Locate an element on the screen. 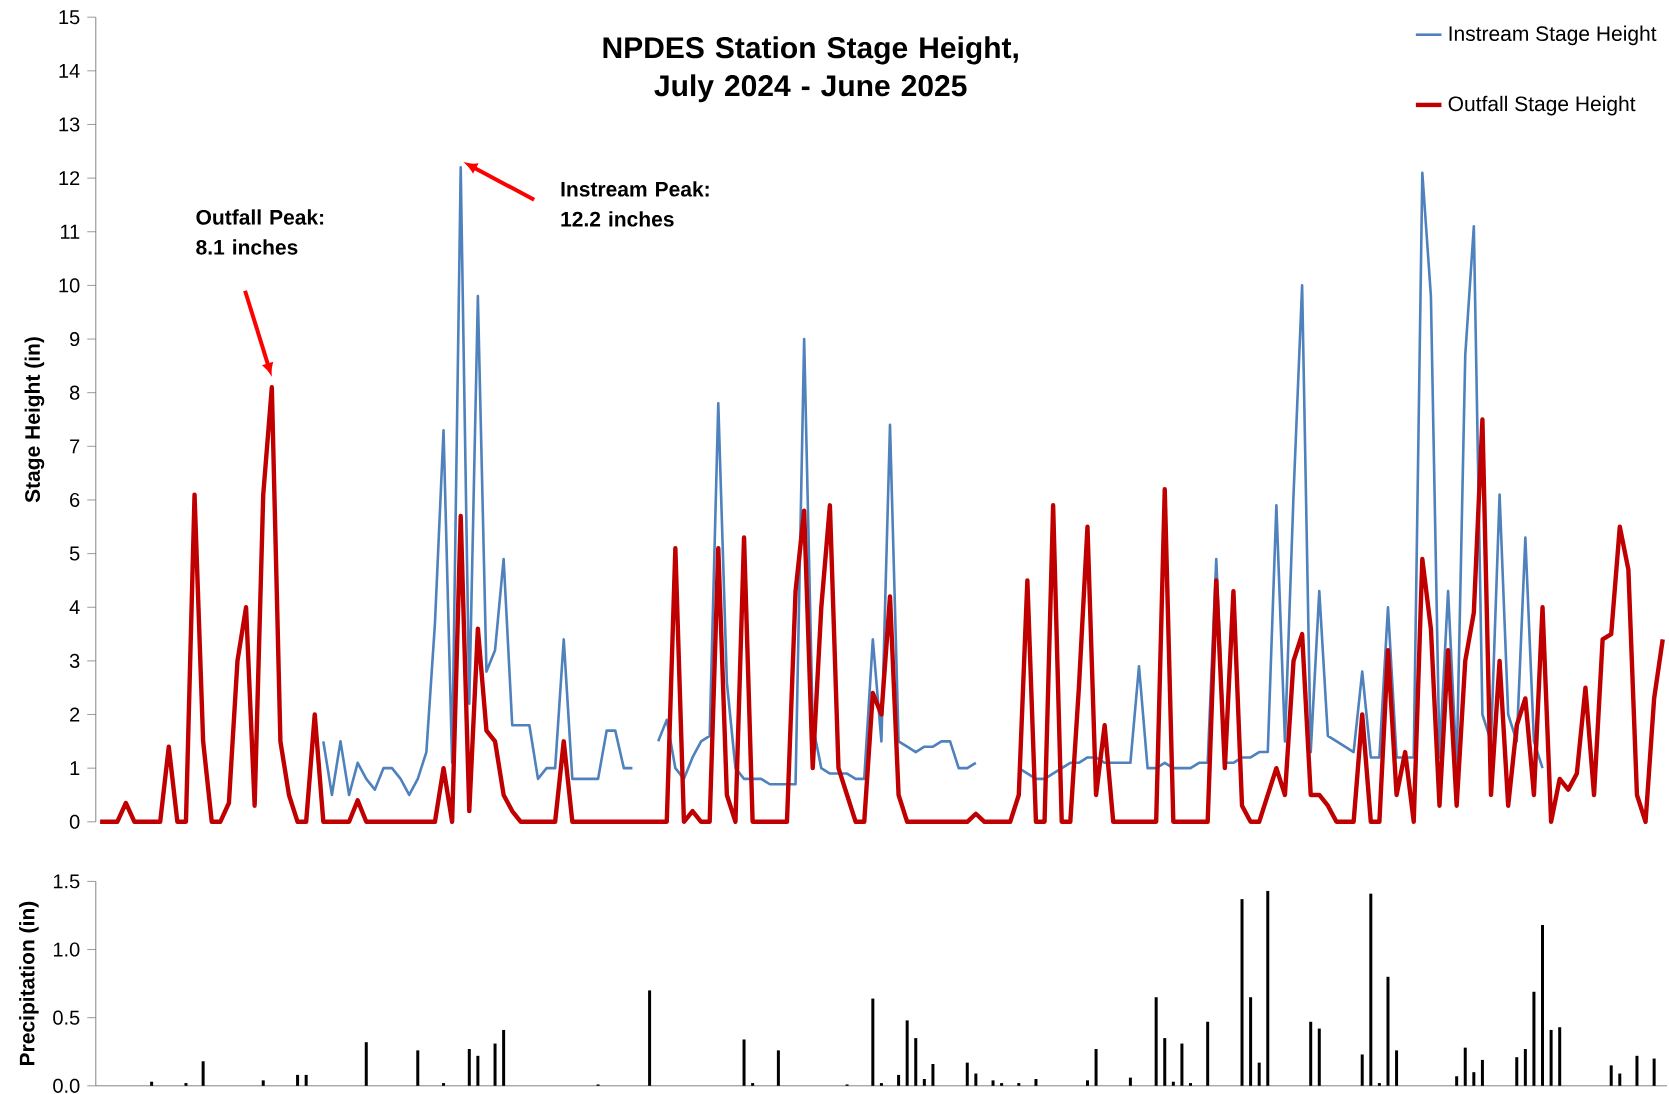 Image resolution: width=1669 pixels, height=1094 pixels. annotation: Instream Peak: 12.2 inches is located at coordinates (635, 204).